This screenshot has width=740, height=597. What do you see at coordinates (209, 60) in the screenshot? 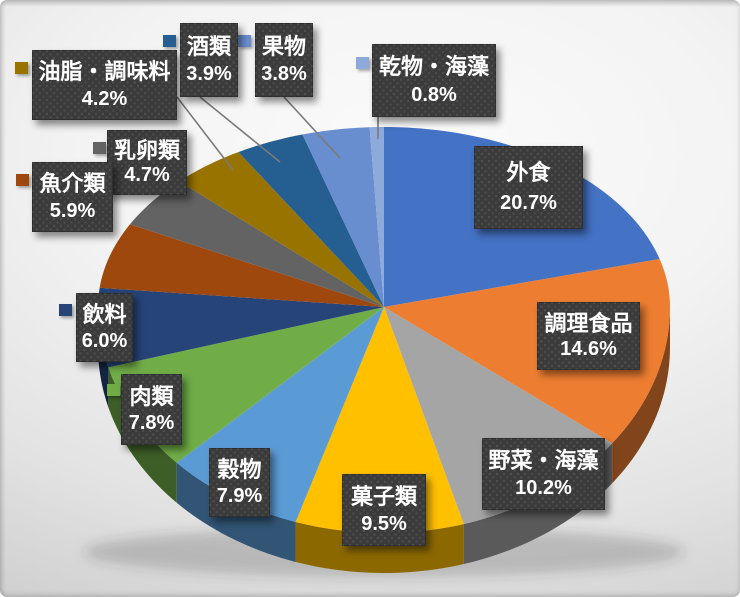
I see `data-label-sakerui: 酒類 3.9%` at bounding box center [209, 60].